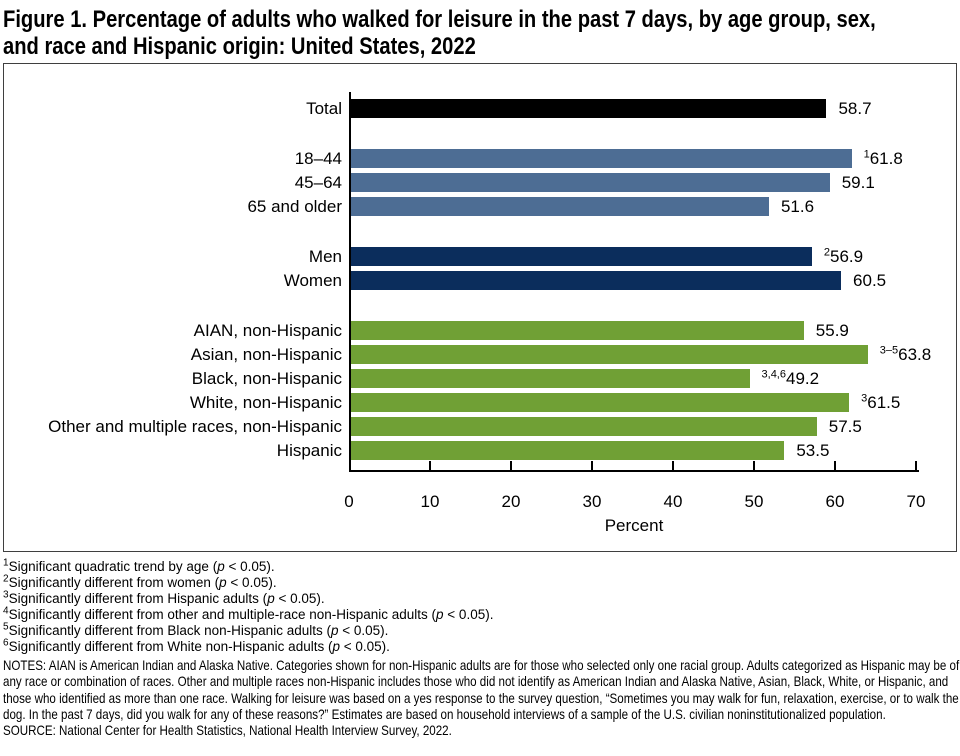 This screenshot has height=756, width=960. Describe the element at coordinates (324, 108) in the screenshot. I see `category-label: Total` at that location.